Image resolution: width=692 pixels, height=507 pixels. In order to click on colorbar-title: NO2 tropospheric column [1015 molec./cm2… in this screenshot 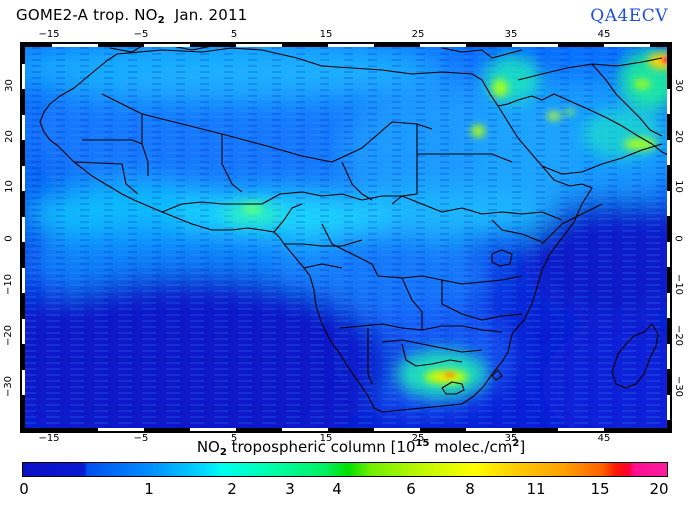, I will do `click(346, 448)`.